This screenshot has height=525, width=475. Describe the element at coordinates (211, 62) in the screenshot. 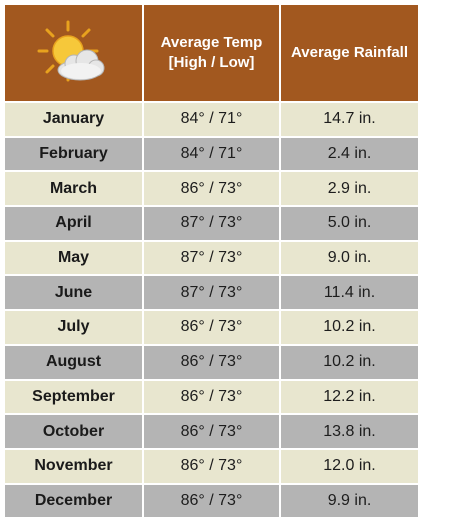

I see `temp-header-line2: [High / Low]` at that location.